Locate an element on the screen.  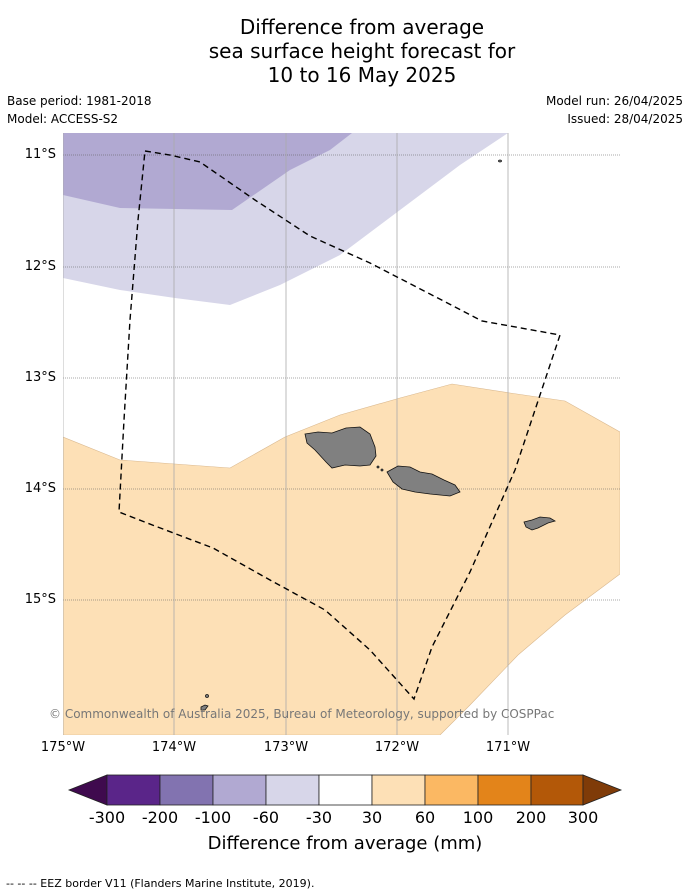
title-line-1: Difference from average is located at coordinates (362, 27).